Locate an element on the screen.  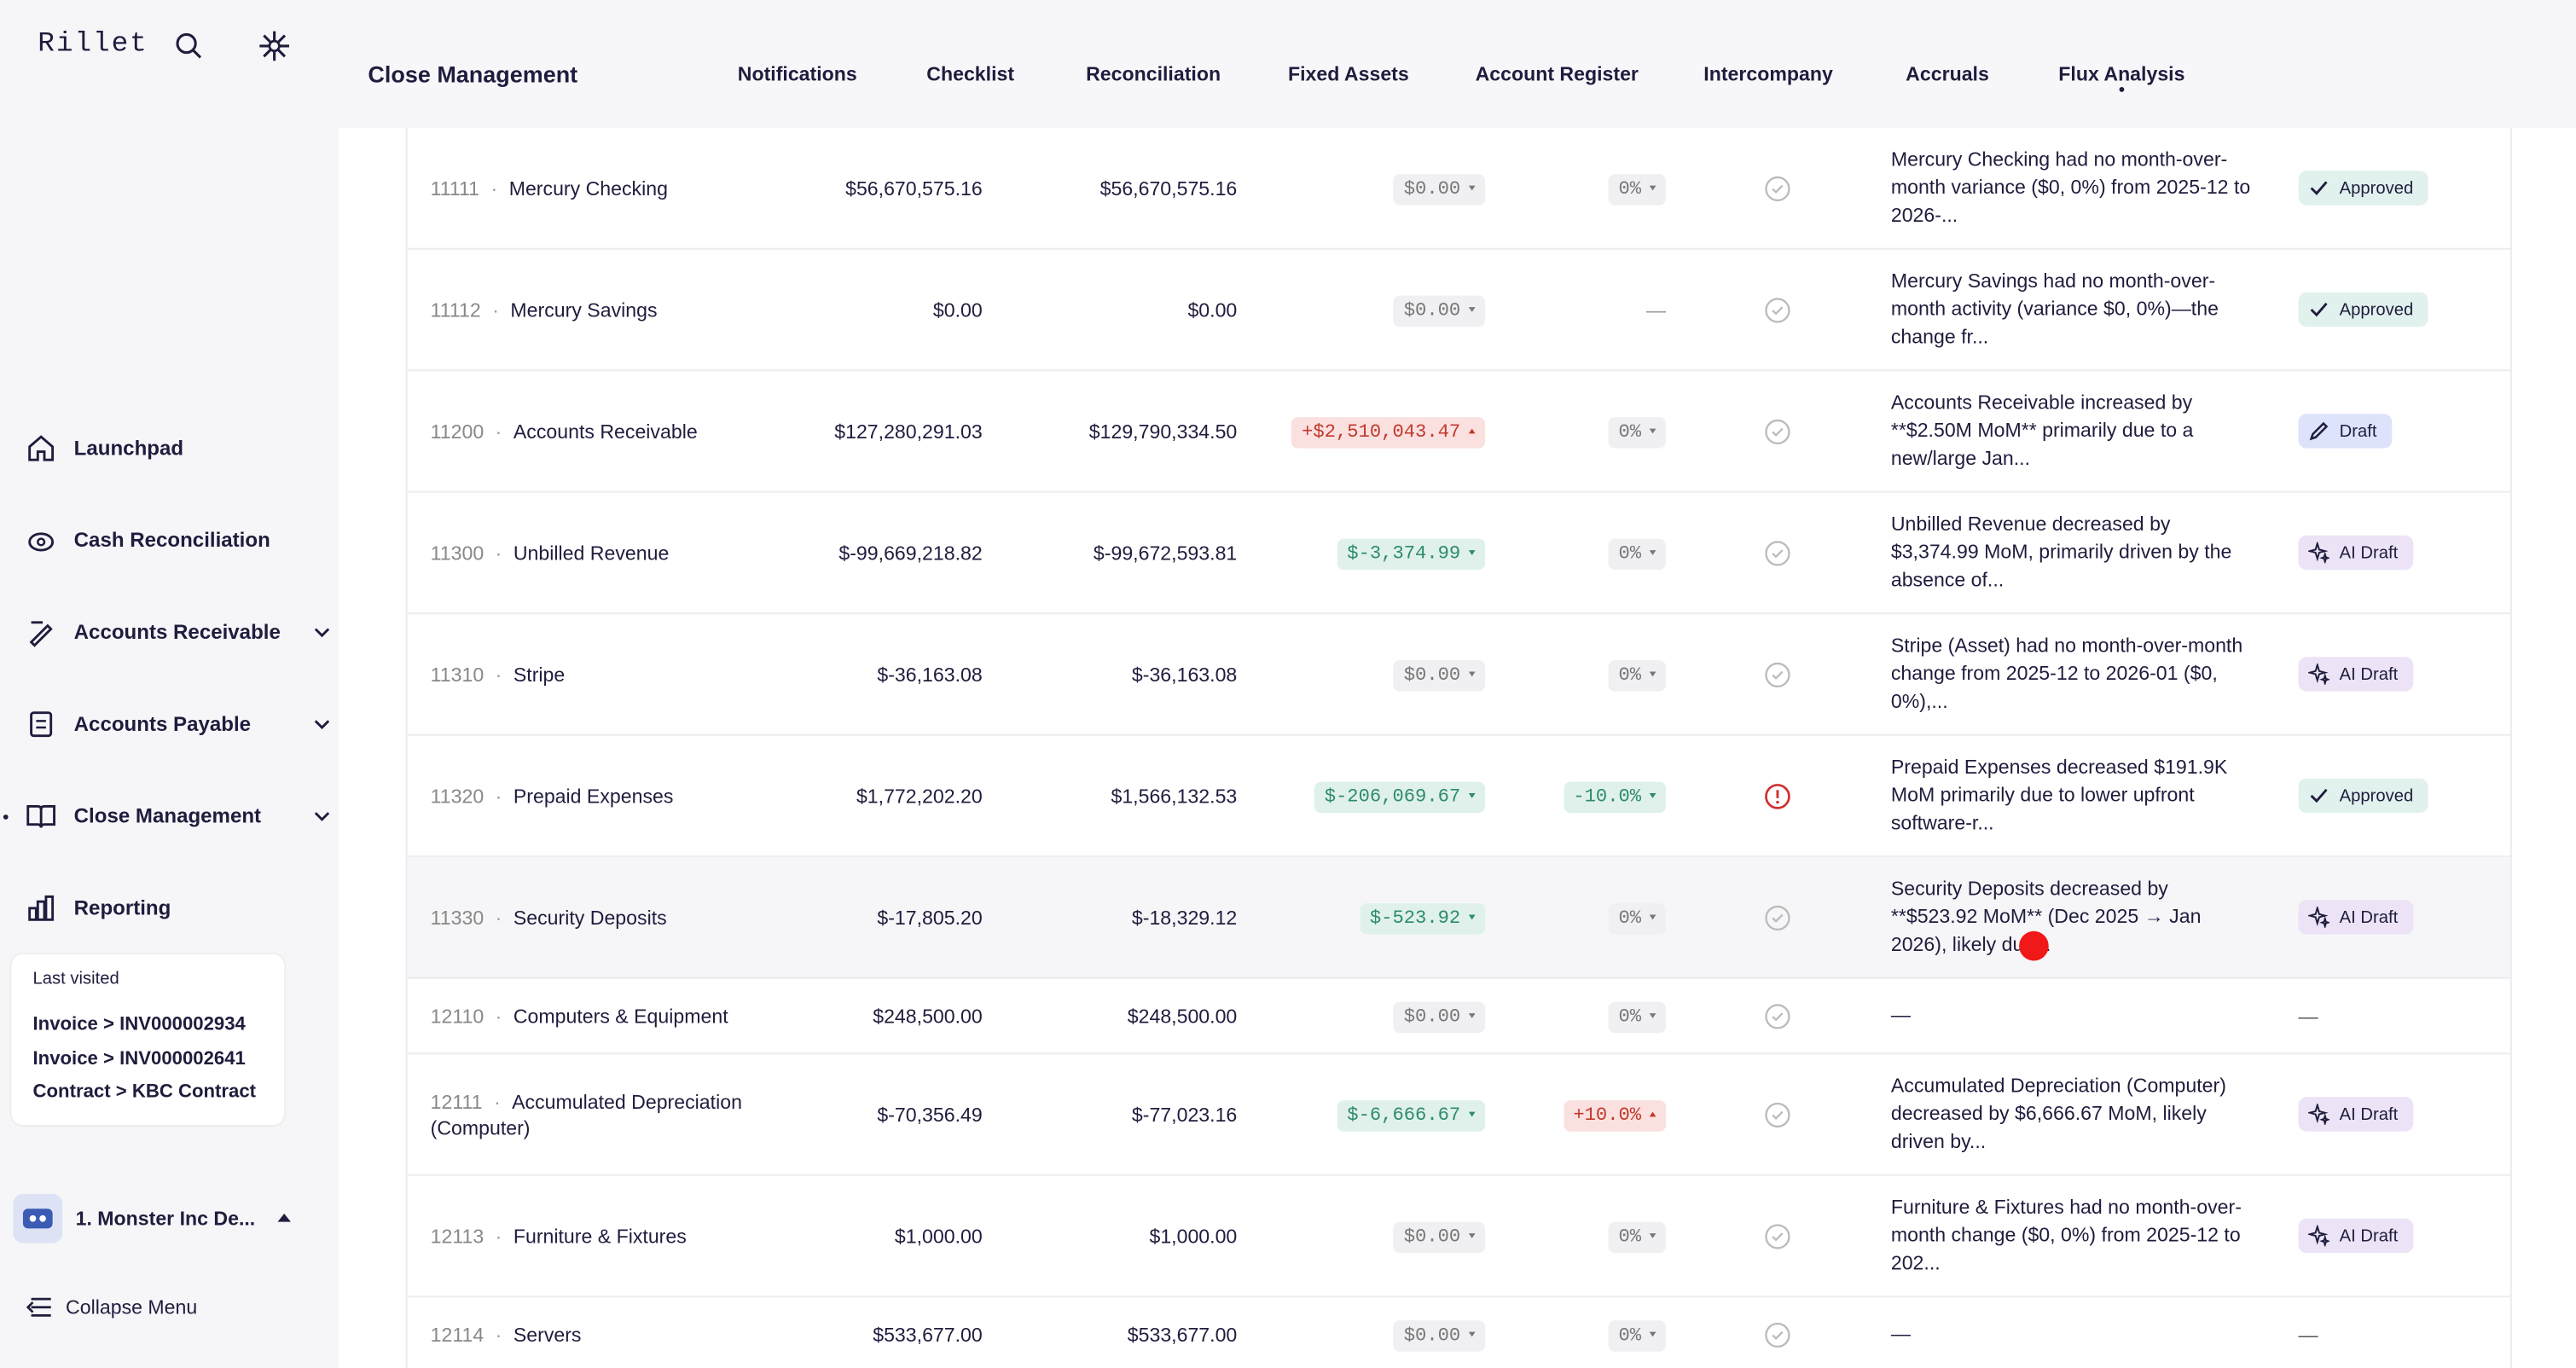
pct-chip: +10.0% is located at coordinates (1614, 1116).